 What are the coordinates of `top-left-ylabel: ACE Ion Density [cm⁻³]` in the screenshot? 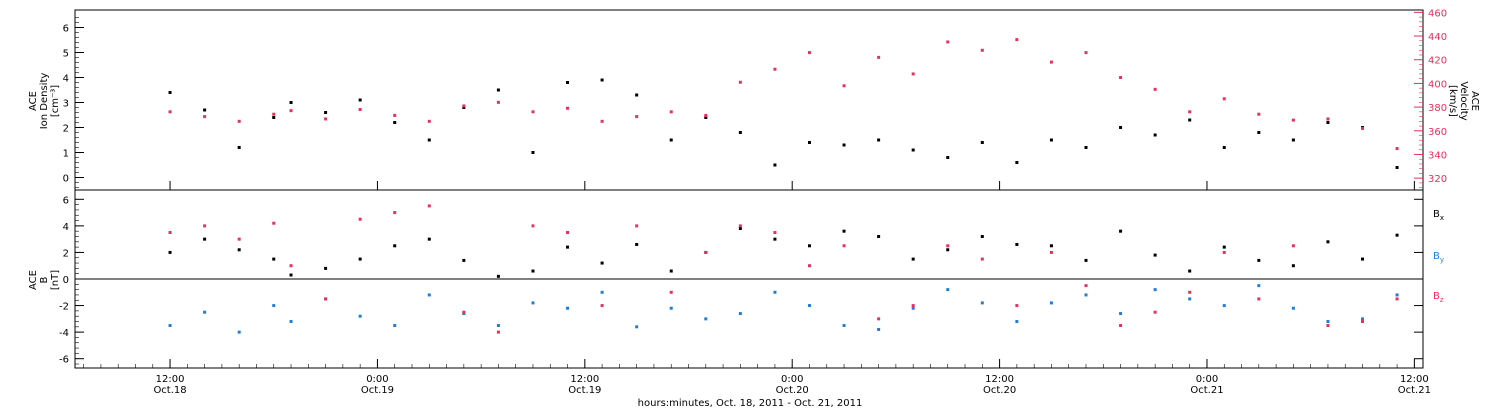 It's located at (44, 101).